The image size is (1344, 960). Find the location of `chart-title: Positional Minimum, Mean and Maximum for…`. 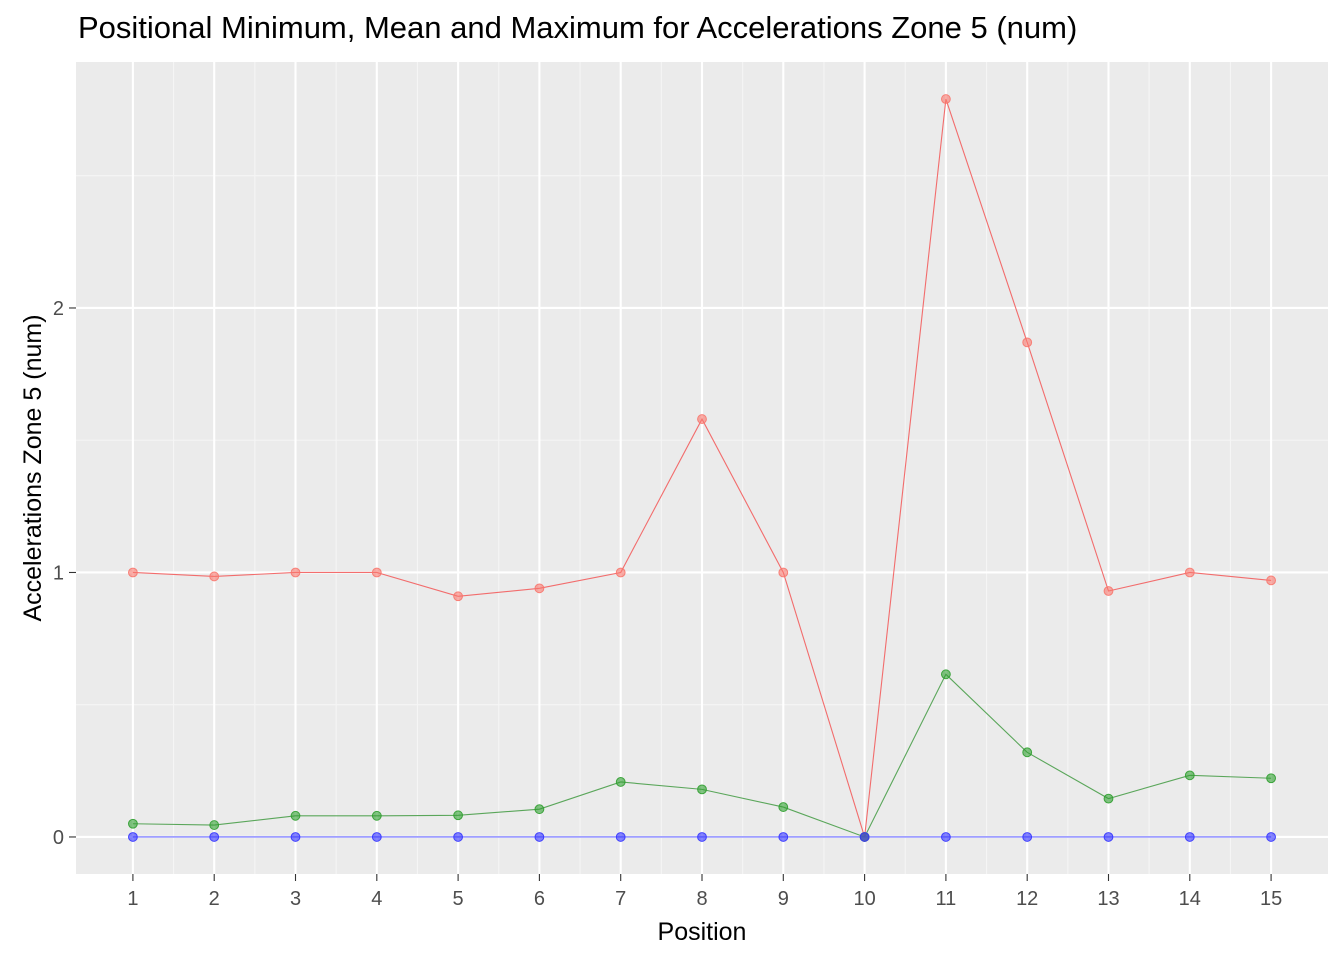

chart-title: Positional Minimum, Mean and Maximum for… is located at coordinates (578, 27).